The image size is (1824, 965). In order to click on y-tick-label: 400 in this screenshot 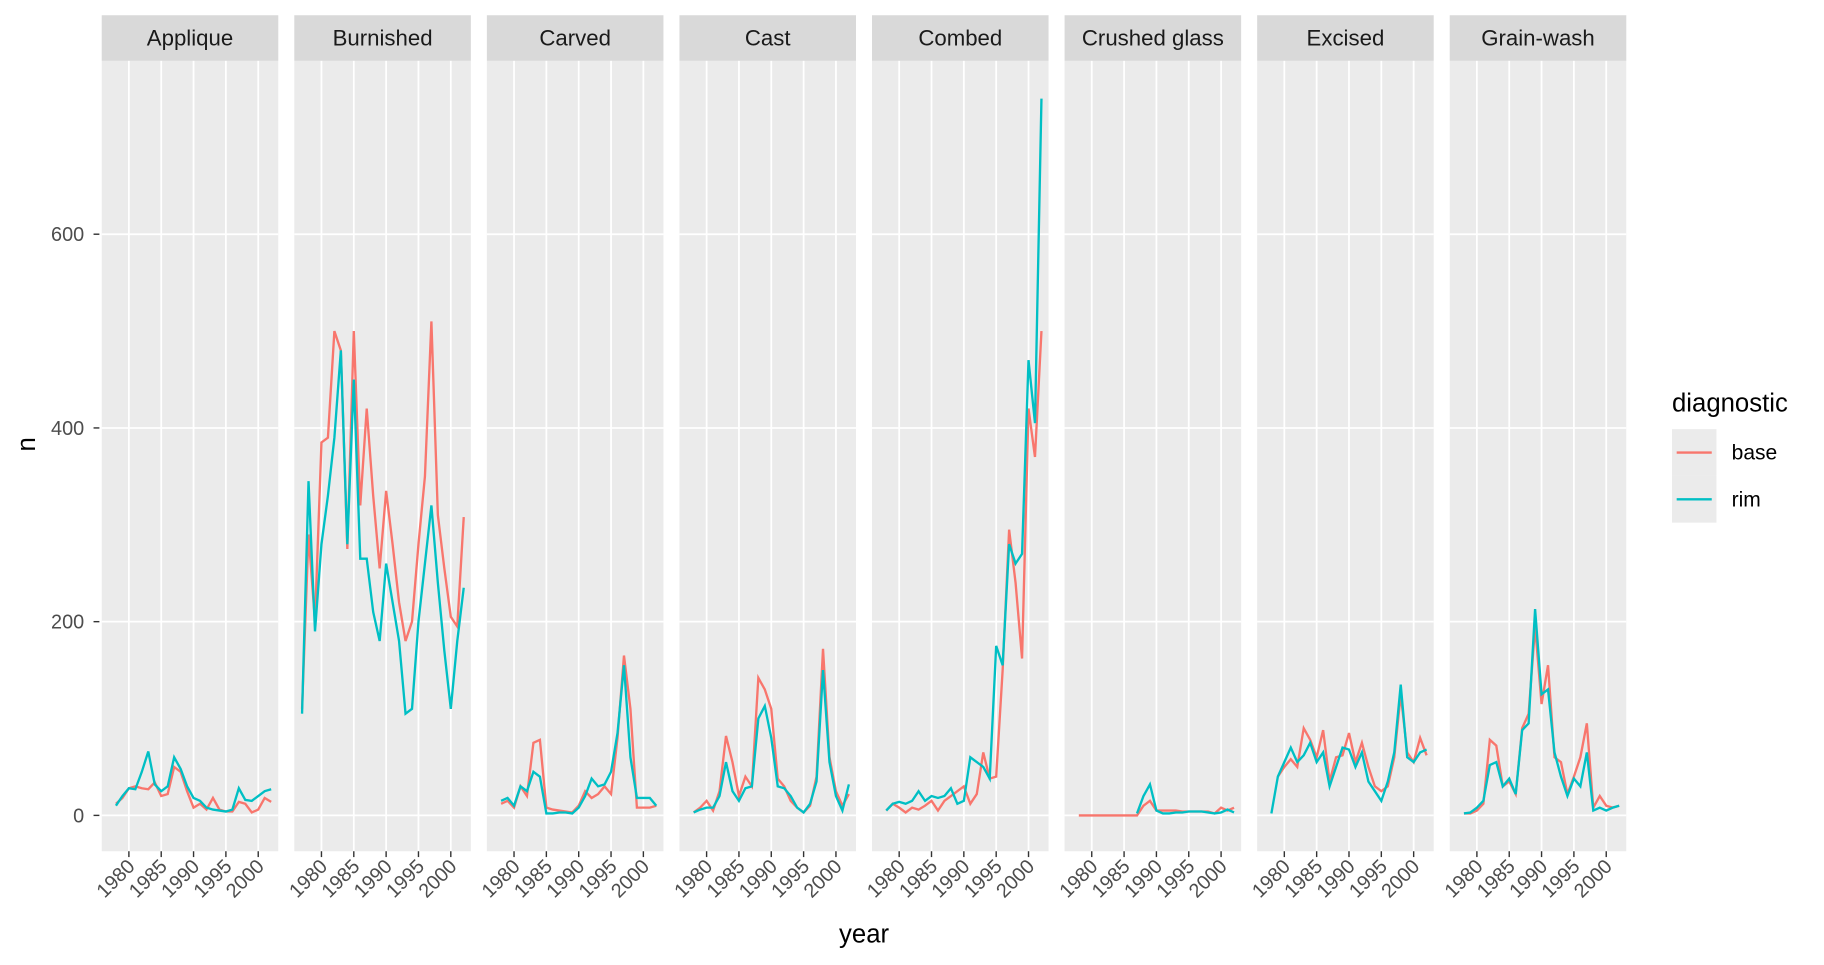, I will do `click(67, 429)`.